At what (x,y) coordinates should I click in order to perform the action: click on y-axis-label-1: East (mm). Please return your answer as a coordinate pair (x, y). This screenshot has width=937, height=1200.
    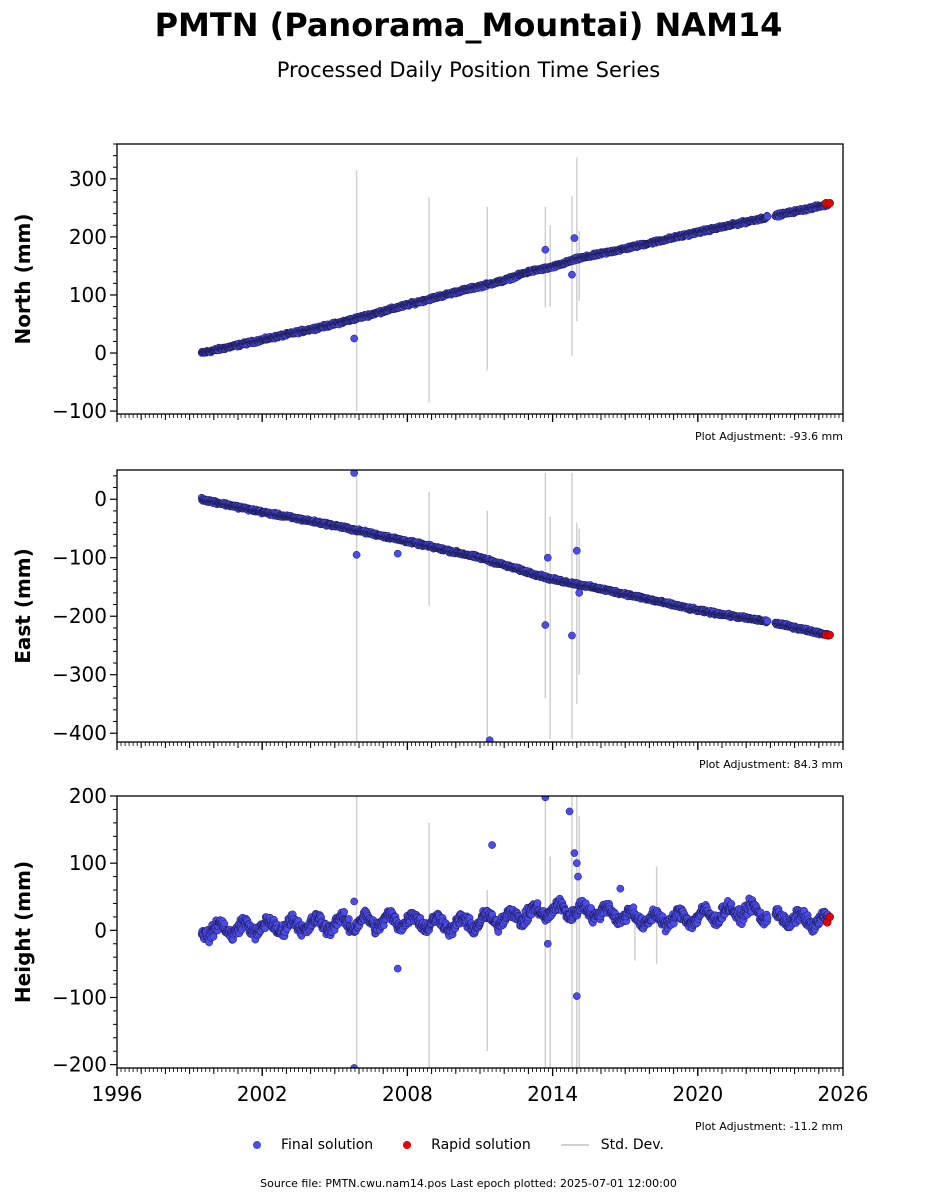
    Looking at the image, I should click on (23, 606).